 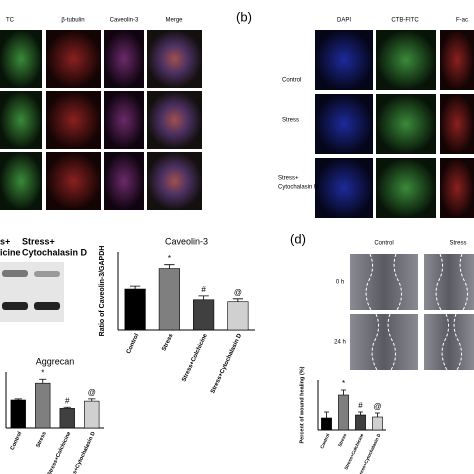 What do you see at coordinates (291, 81) in the screenshot?
I see `row-label: Control` at bounding box center [291, 81].